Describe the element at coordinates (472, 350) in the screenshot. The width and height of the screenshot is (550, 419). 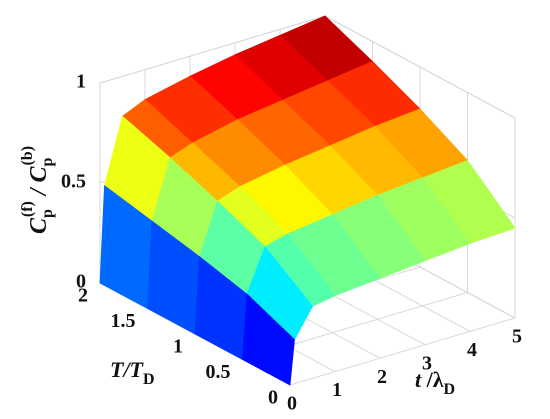
I see `x-tick-label: 4` at that location.